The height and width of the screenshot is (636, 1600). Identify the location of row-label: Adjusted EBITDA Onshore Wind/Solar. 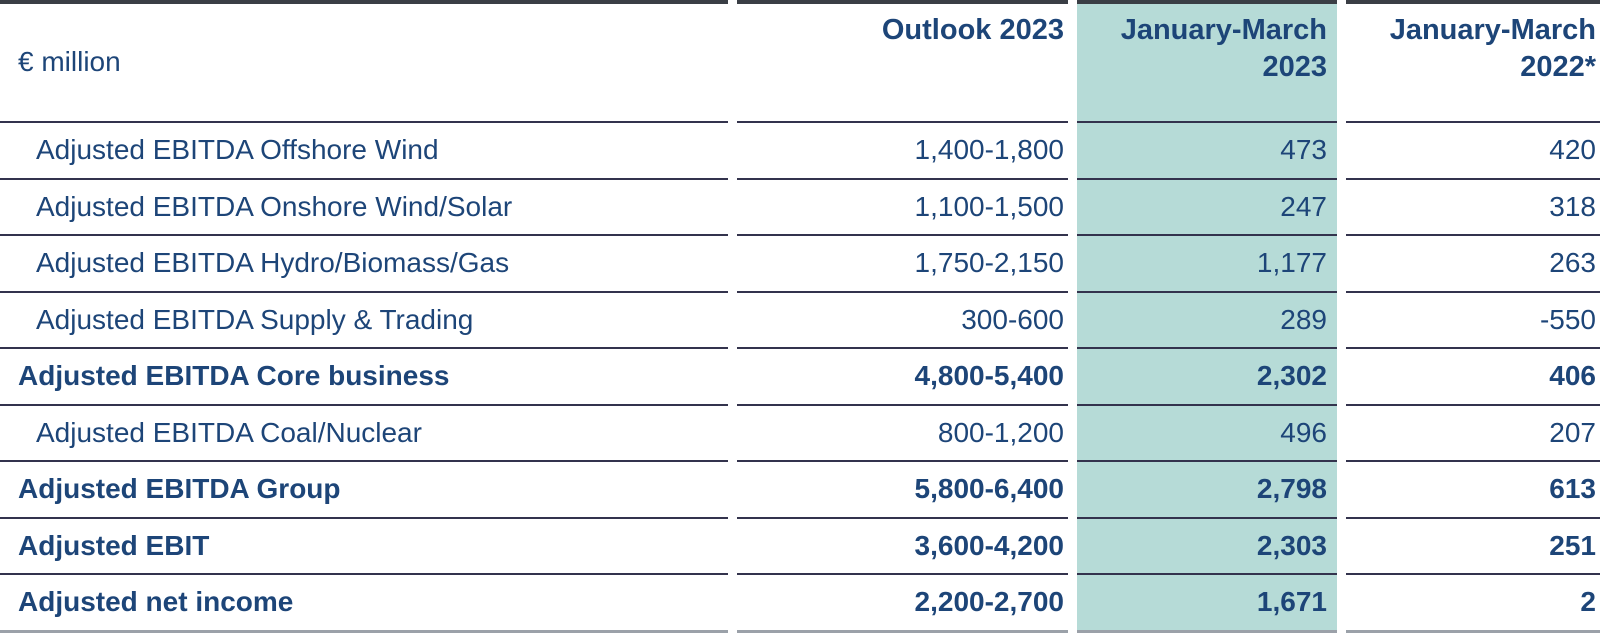
(364, 206).